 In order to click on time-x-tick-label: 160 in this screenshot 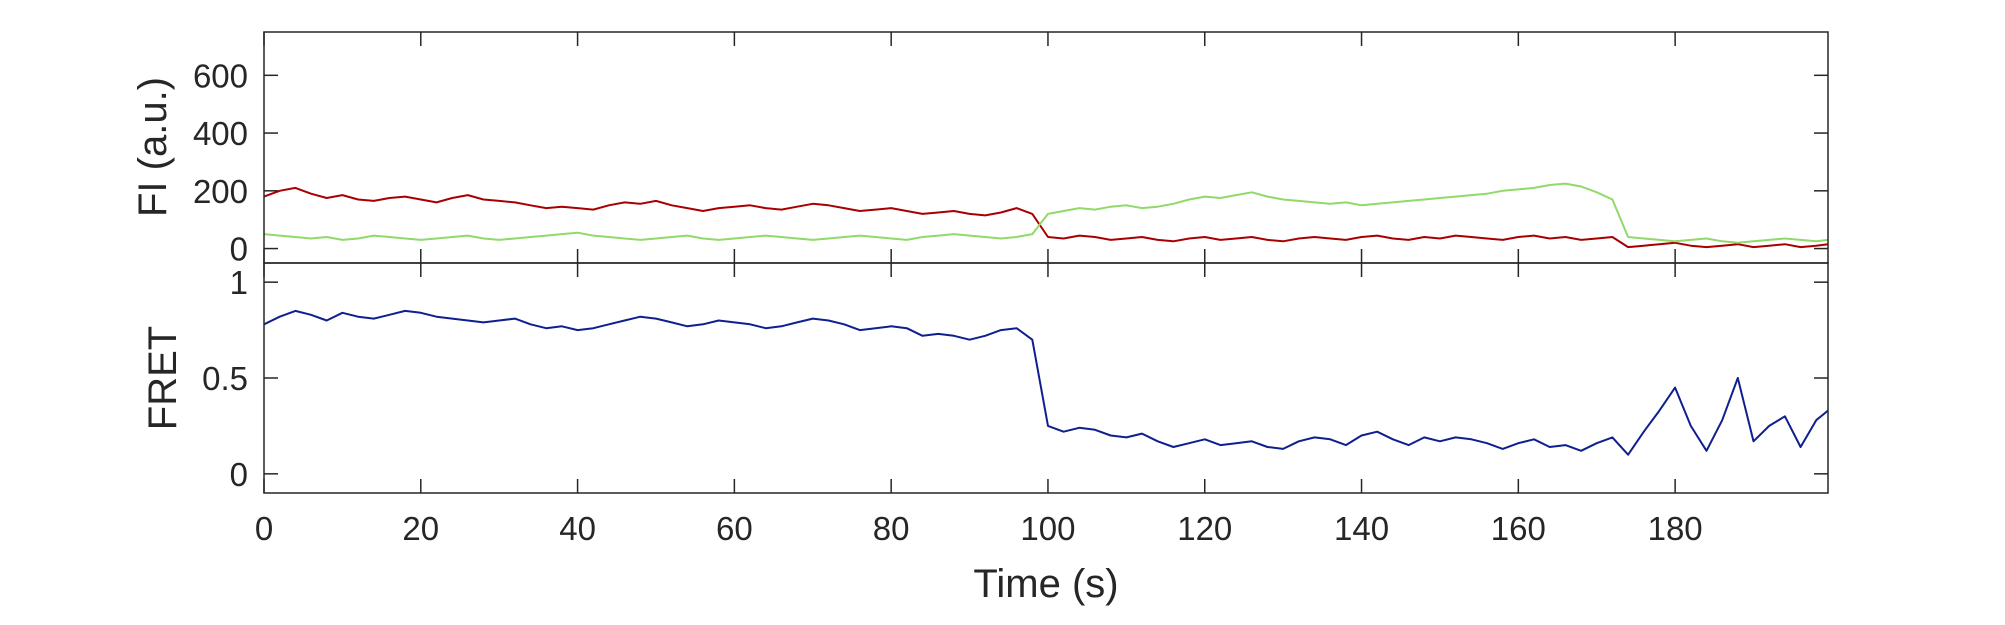, I will do `click(1518, 528)`.